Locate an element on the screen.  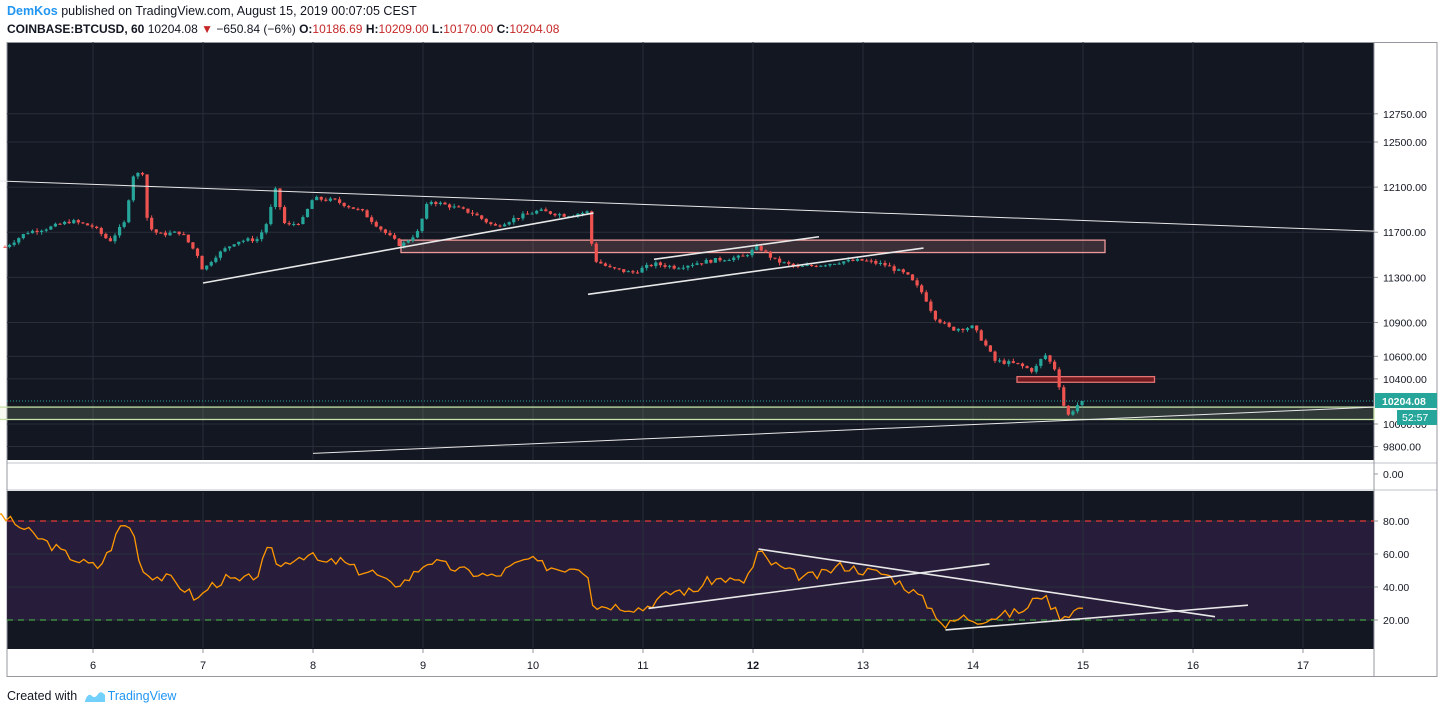
time-axis-bg is located at coordinates (690, 663).